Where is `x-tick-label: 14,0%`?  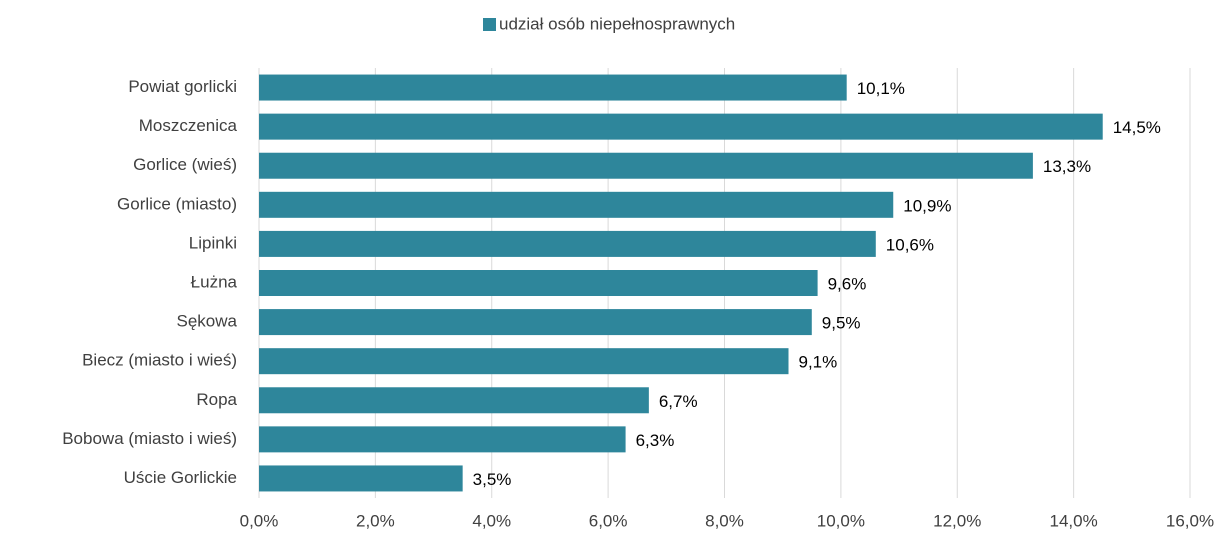 x-tick-label: 14,0% is located at coordinates (1074, 520).